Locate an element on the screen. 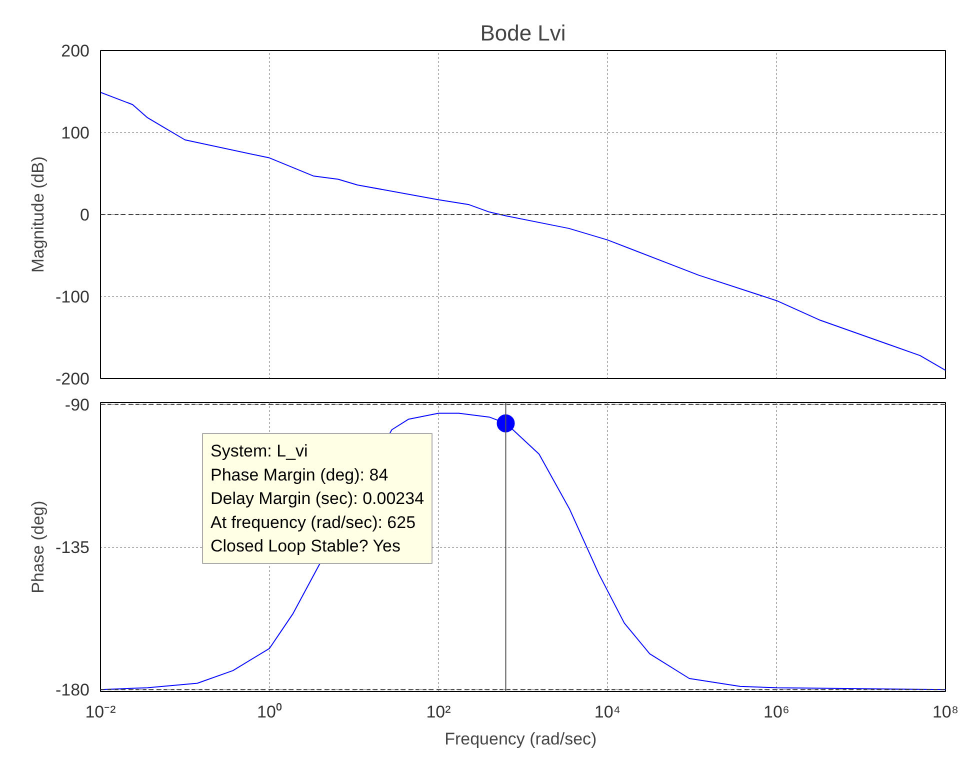  x-tick-label: 10⁻² is located at coordinates (100, 712).